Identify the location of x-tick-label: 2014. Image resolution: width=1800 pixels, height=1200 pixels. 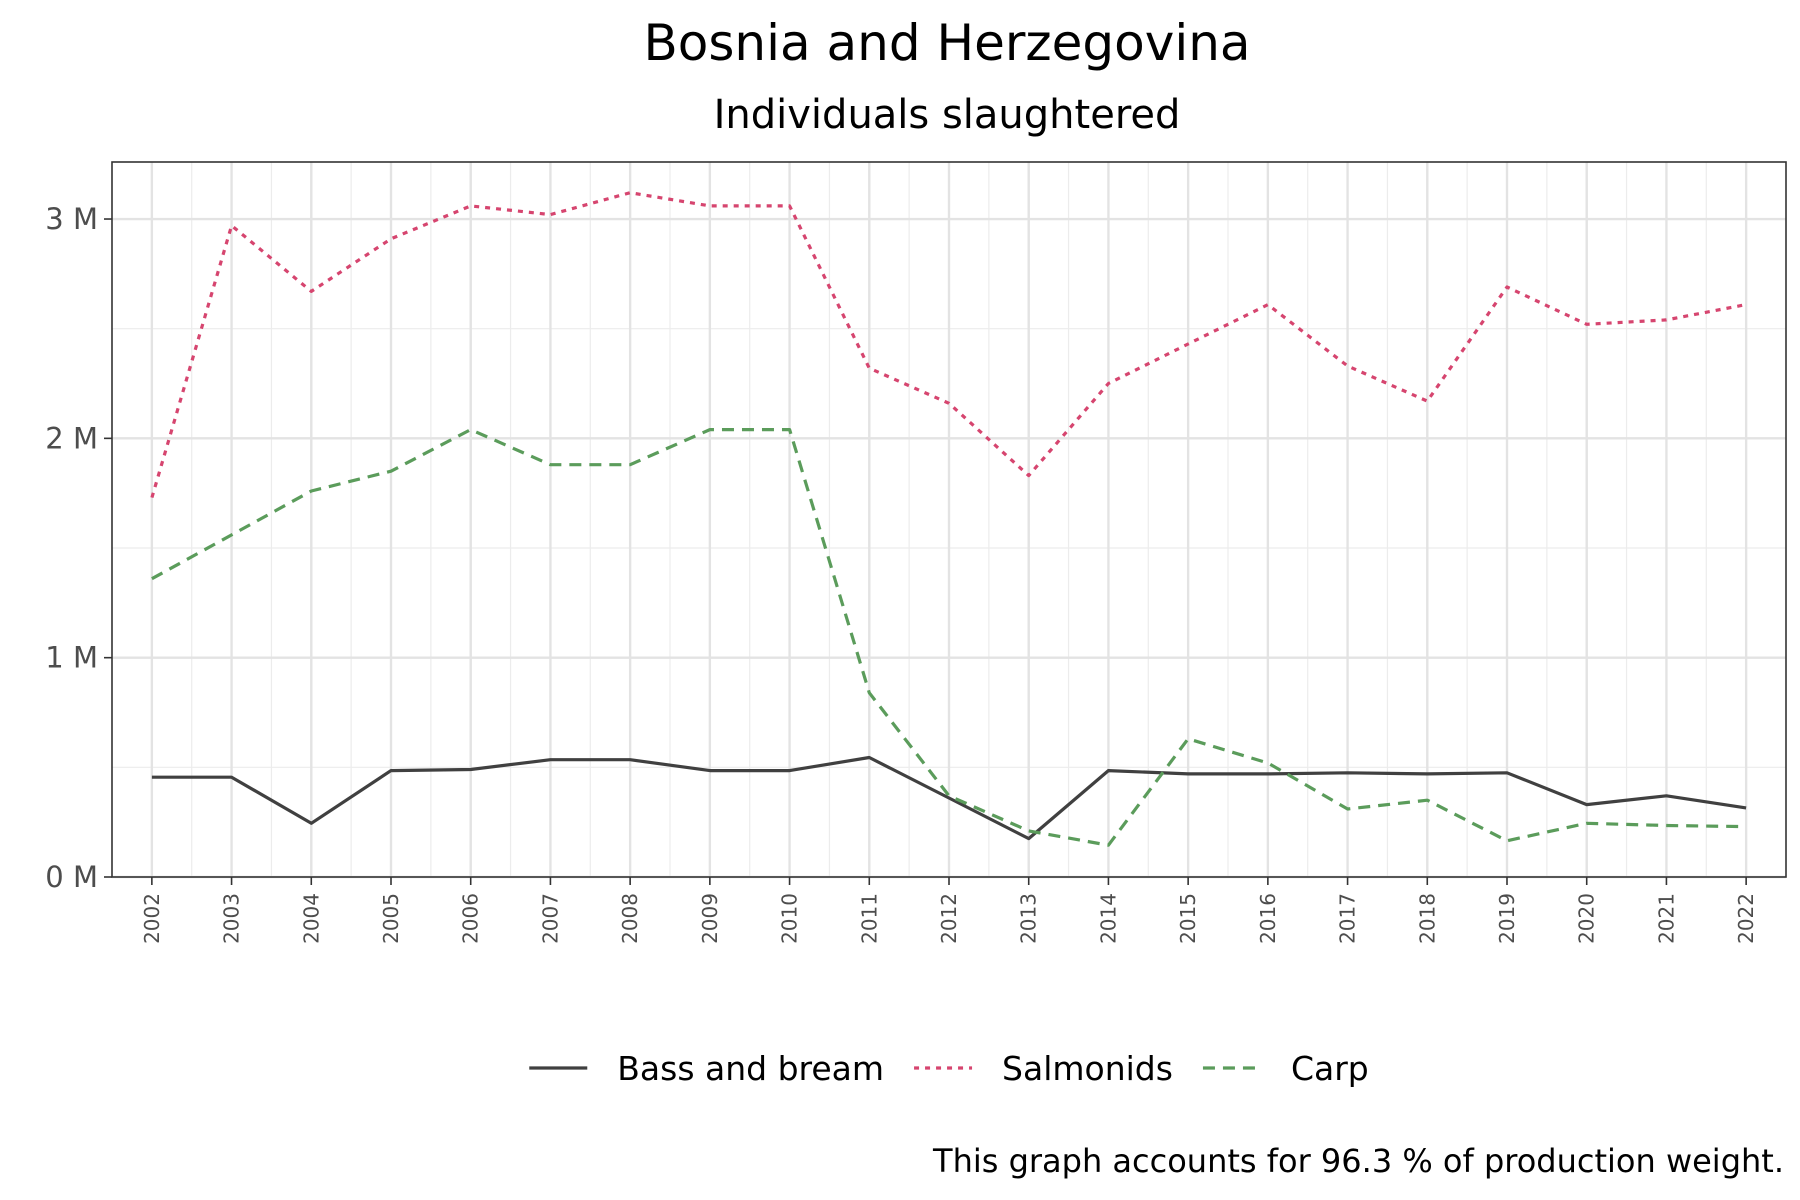
(1108, 918).